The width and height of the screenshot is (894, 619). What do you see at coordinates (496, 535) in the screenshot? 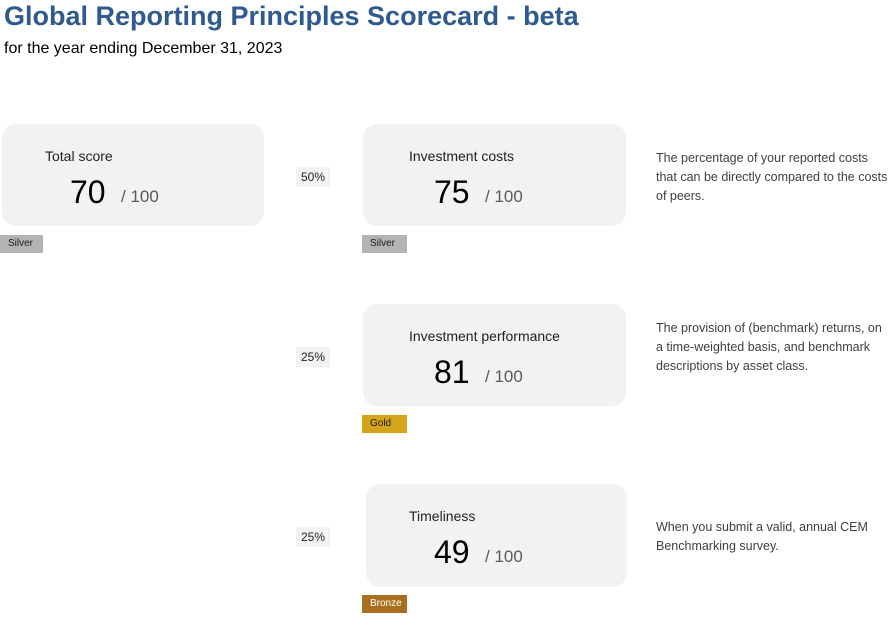
I see `timeliness-card` at bounding box center [496, 535].